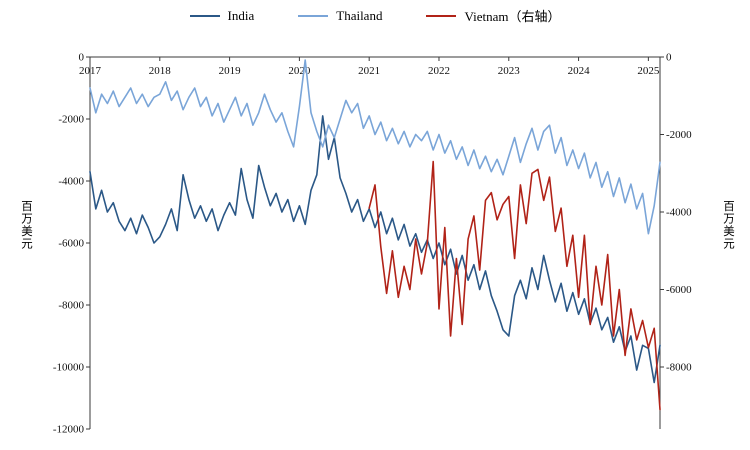 This screenshot has height=450, width=750. Describe the element at coordinates (71, 182) in the screenshot. I see `left-axis-tick-label: -4000` at that location.